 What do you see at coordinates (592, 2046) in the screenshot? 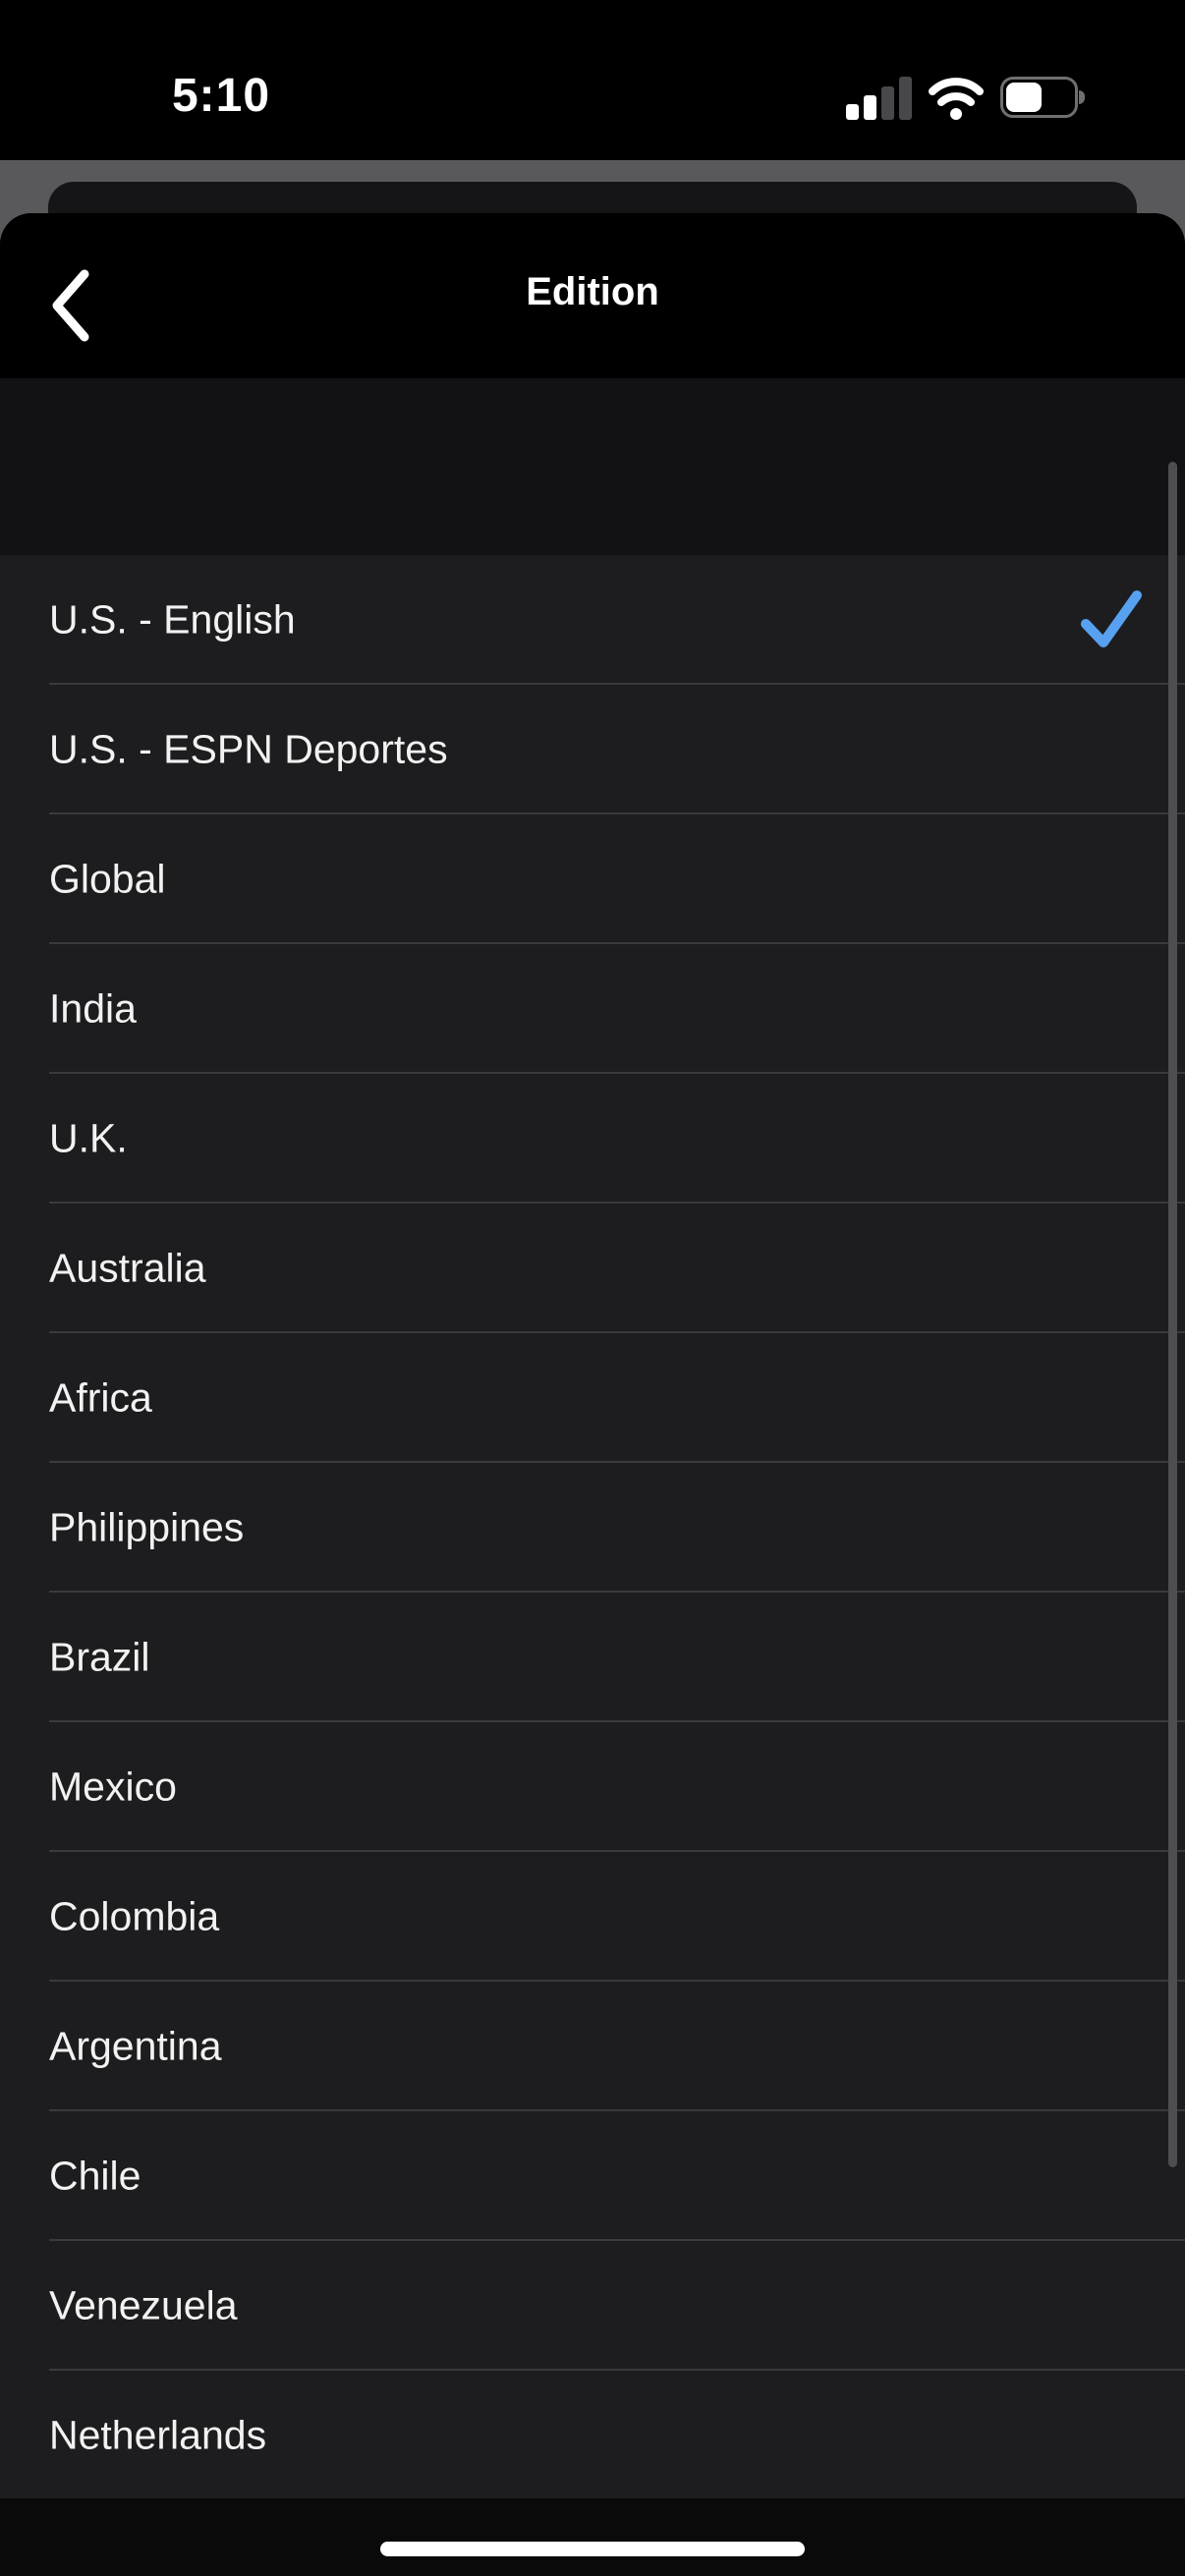
I see `list-item: Argentina` at bounding box center [592, 2046].